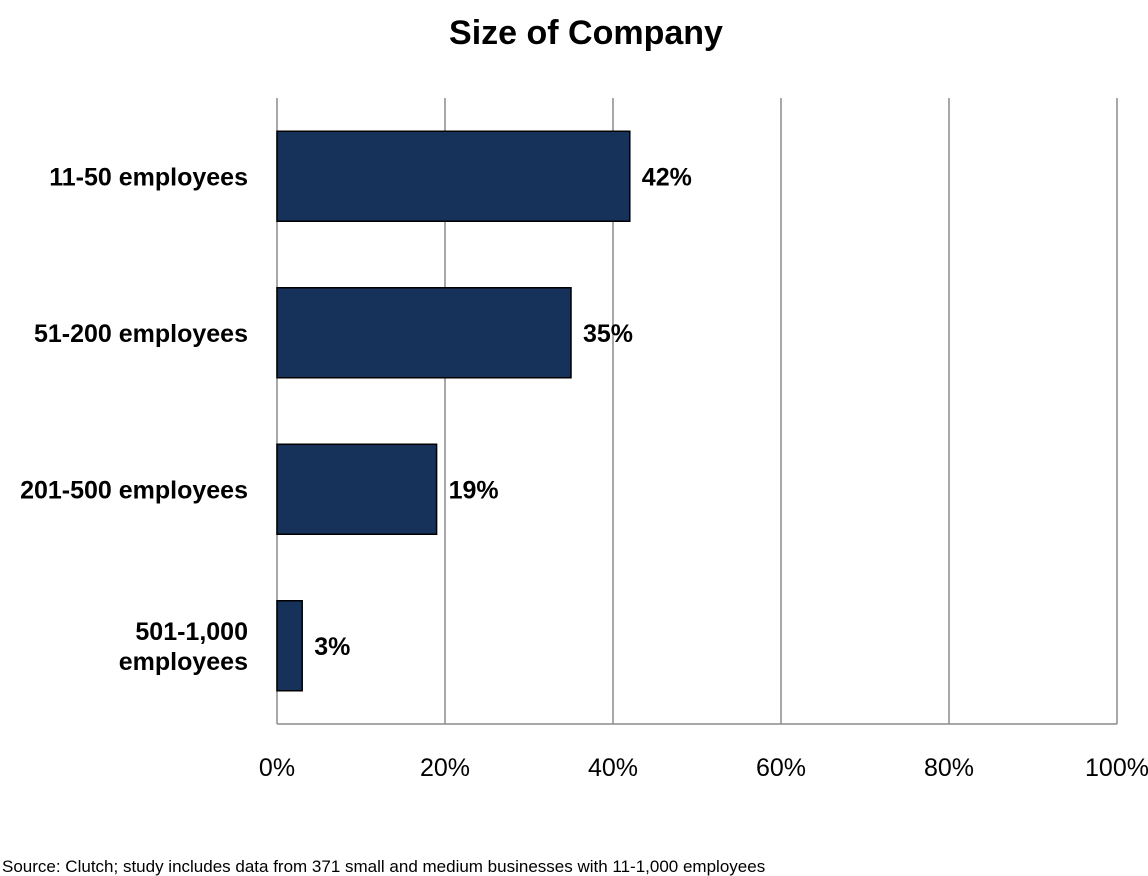 The width and height of the screenshot is (1148, 876). What do you see at coordinates (183, 647) in the screenshot?
I see `category-label: 501-1,000 employees` at bounding box center [183, 647].